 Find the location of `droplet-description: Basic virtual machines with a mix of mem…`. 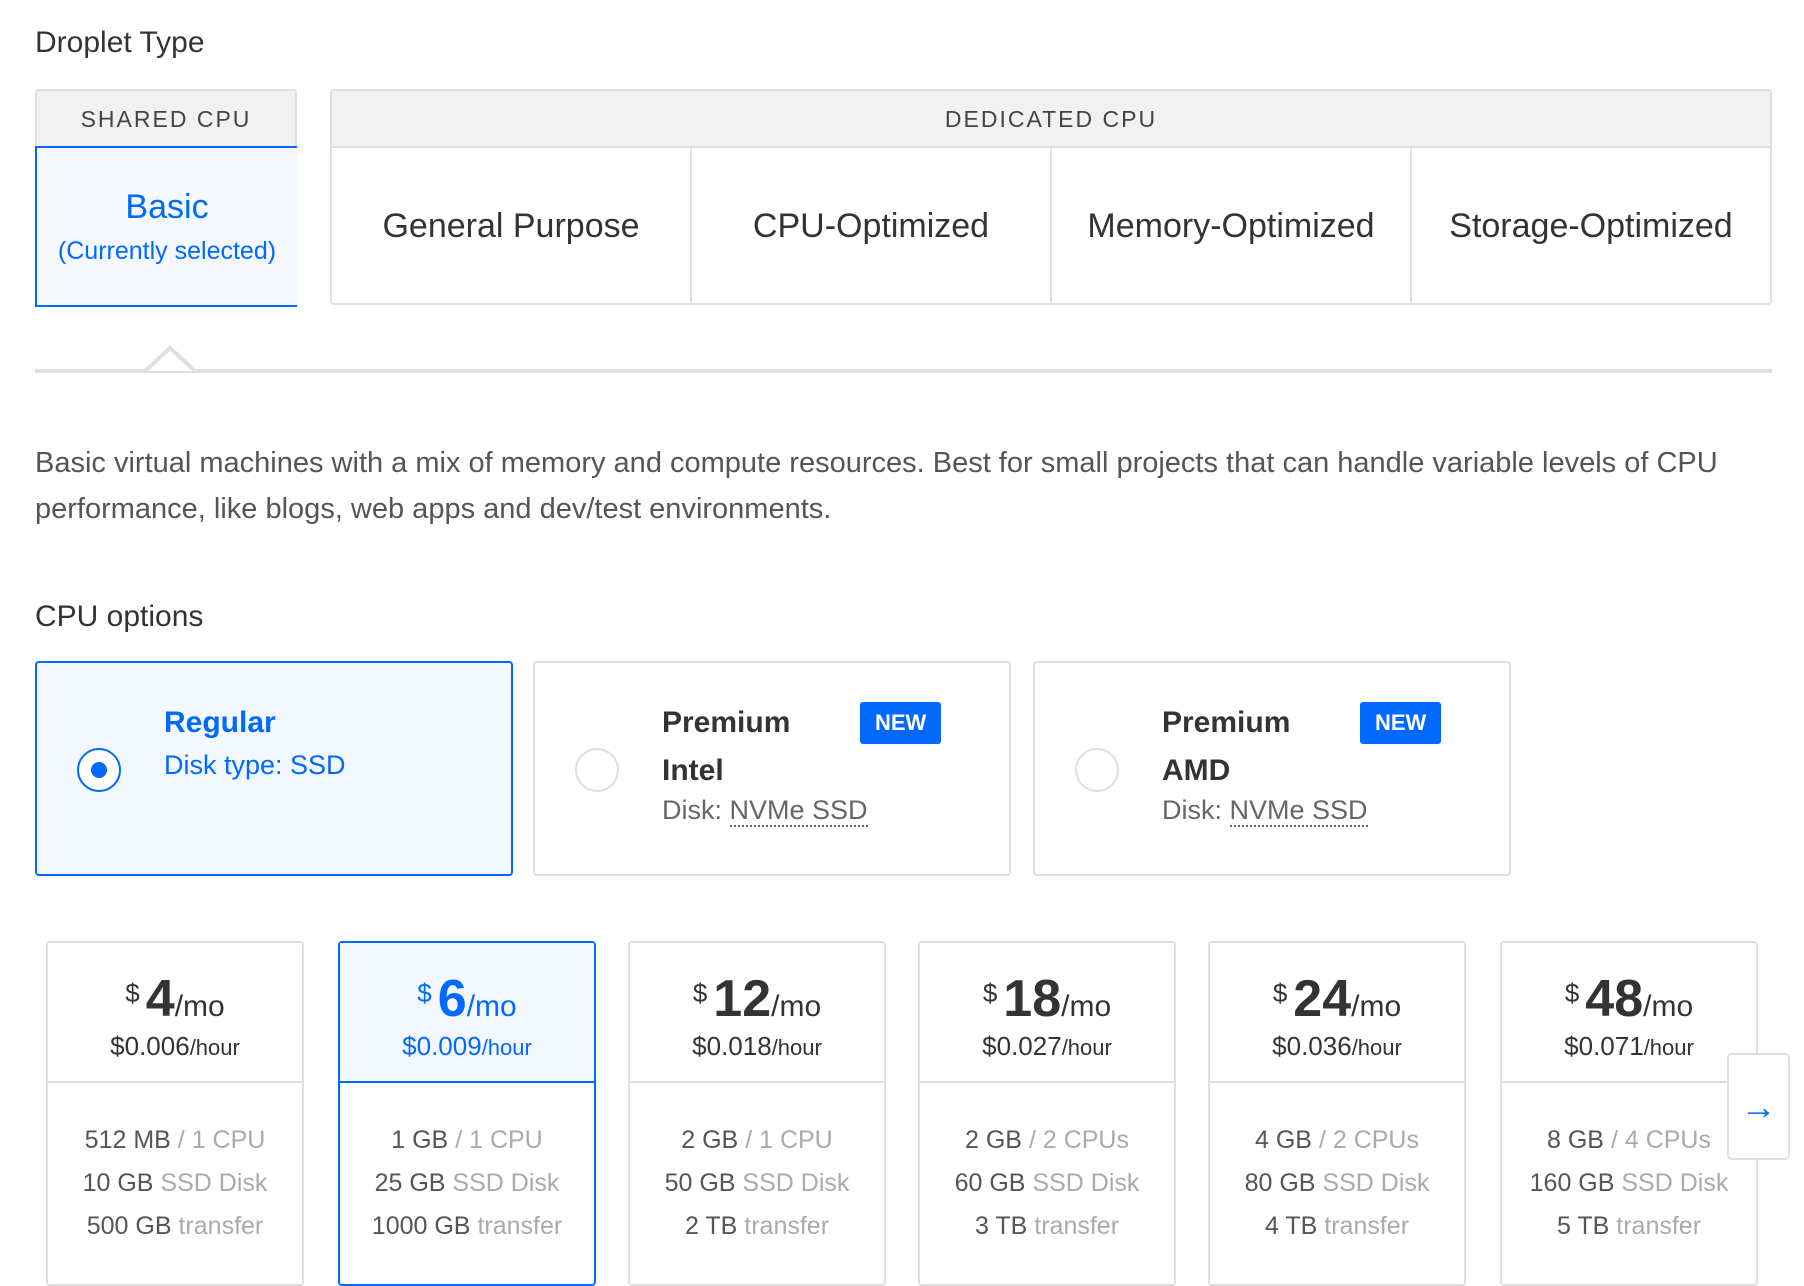

droplet-description: Basic virtual machines with a mix of mem… is located at coordinates (876, 486).